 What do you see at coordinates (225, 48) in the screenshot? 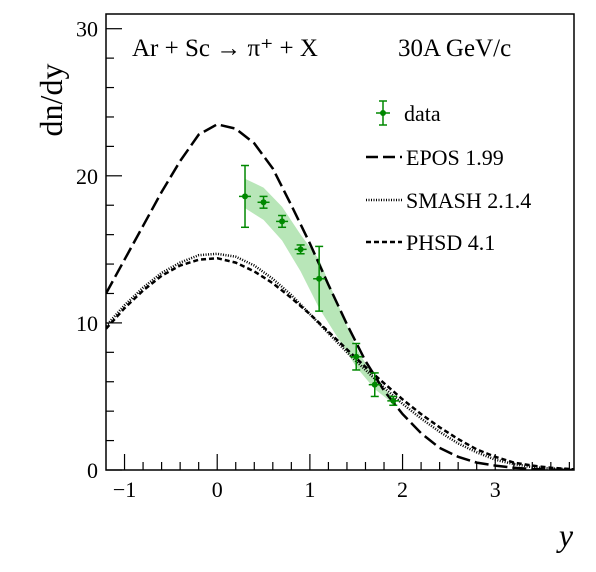
I see `chart-title: Ar + Sc → π⁺ + X` at bounding box center [225, 48].